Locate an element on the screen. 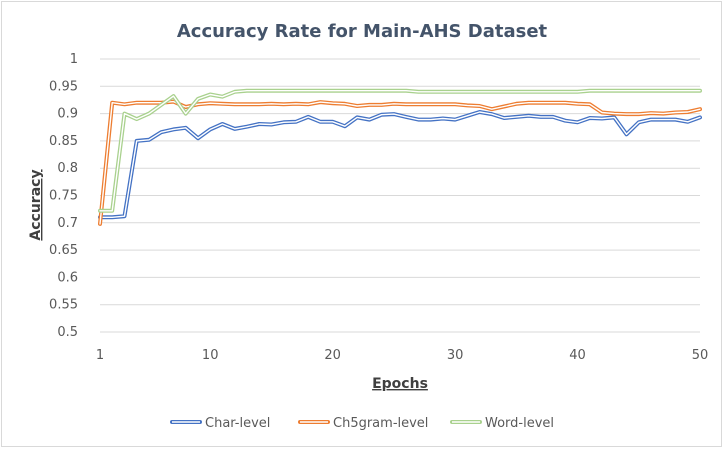 The width and height of the screenshot is (725, 450). y-tick-label: 0.75 is located at coordinates (63, 196).